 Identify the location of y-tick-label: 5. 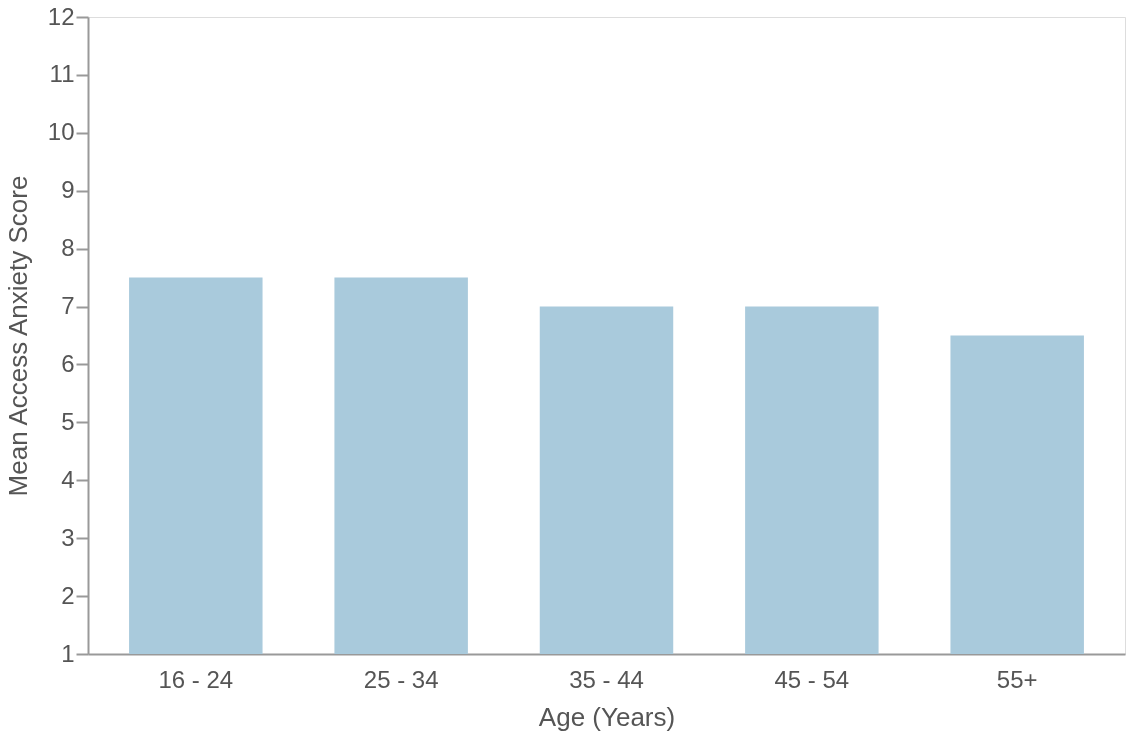
(68, 421).